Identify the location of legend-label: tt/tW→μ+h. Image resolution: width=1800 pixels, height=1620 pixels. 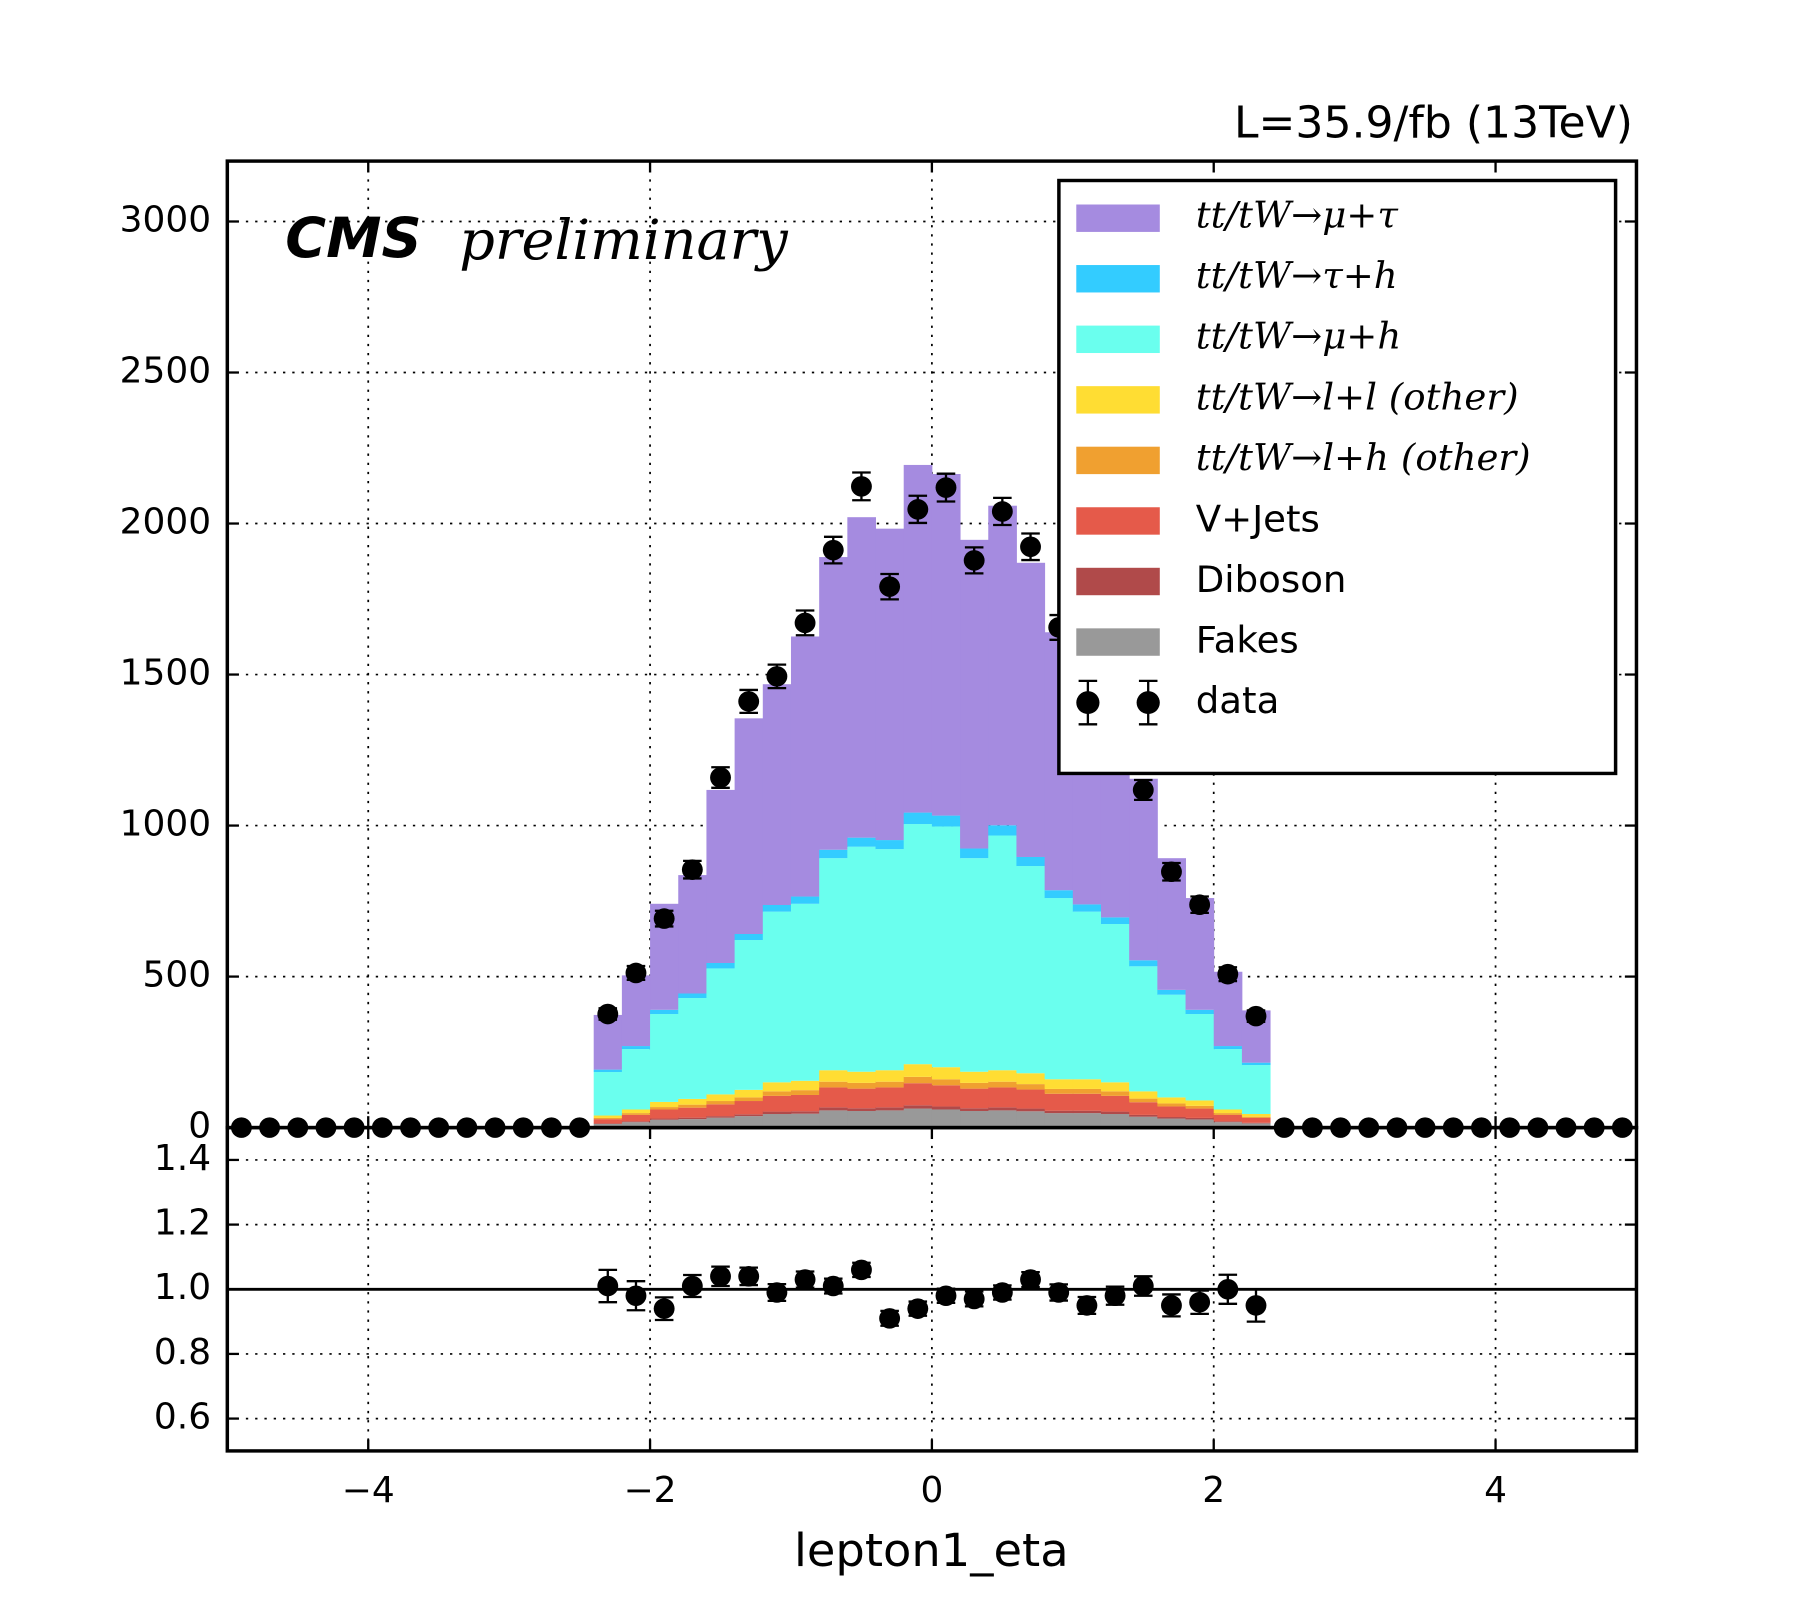
(1299, 336).